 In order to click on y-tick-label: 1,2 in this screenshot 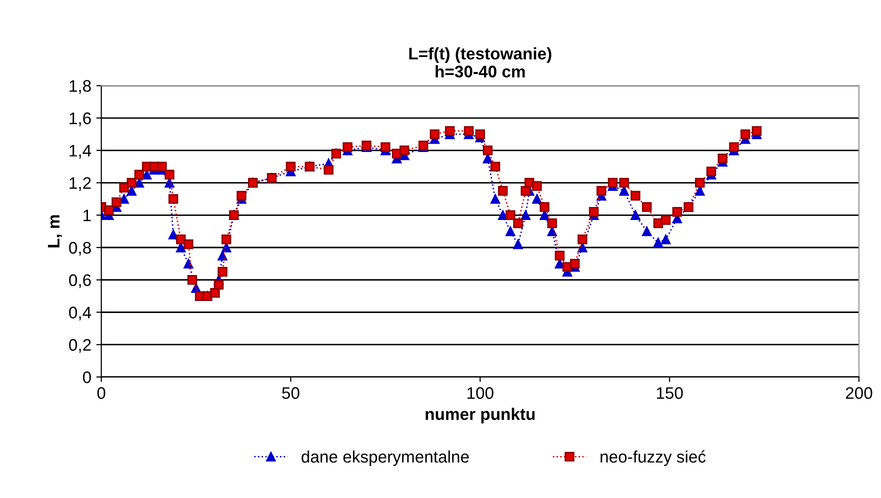, I will do `click(80, 184)`.